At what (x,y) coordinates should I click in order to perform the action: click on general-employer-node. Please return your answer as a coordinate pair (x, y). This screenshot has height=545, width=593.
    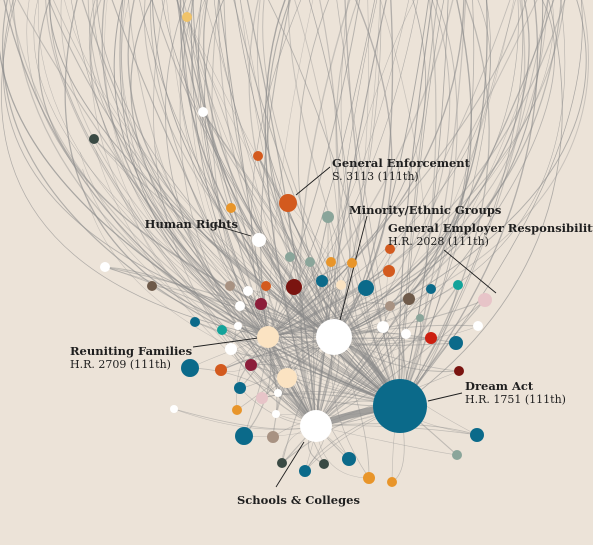
    Looking at the image, I should click on (485, 300).